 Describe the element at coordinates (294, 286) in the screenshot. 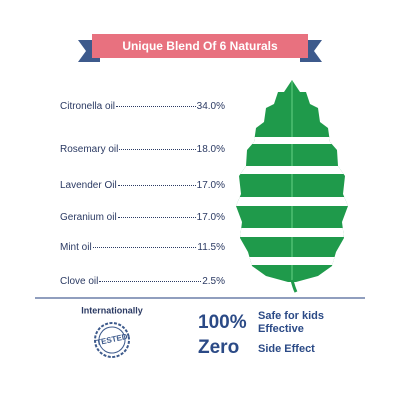

I see `leaf-stem` at that location.